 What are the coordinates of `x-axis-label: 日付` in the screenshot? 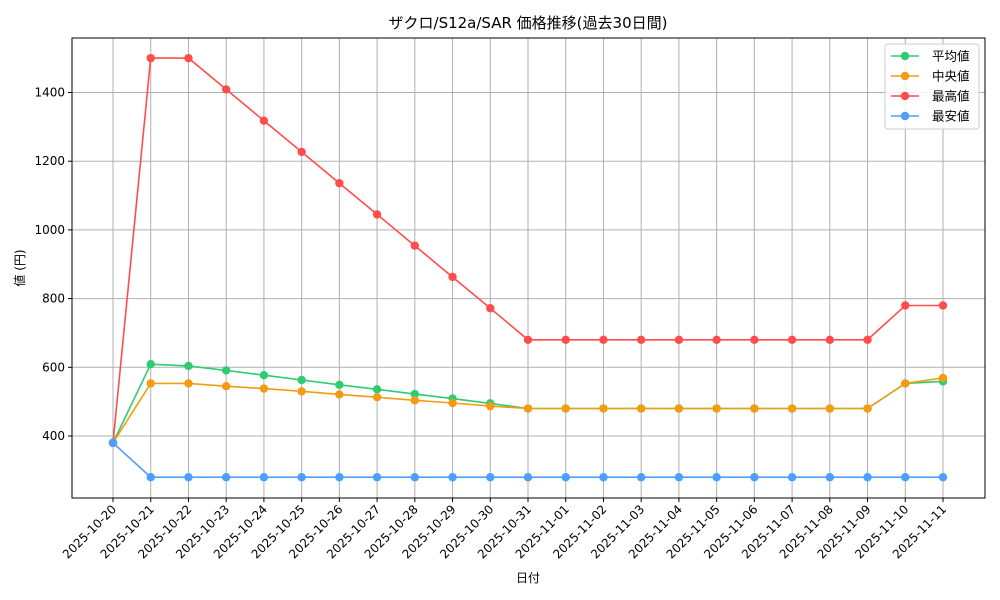 It's located at (528, 578).